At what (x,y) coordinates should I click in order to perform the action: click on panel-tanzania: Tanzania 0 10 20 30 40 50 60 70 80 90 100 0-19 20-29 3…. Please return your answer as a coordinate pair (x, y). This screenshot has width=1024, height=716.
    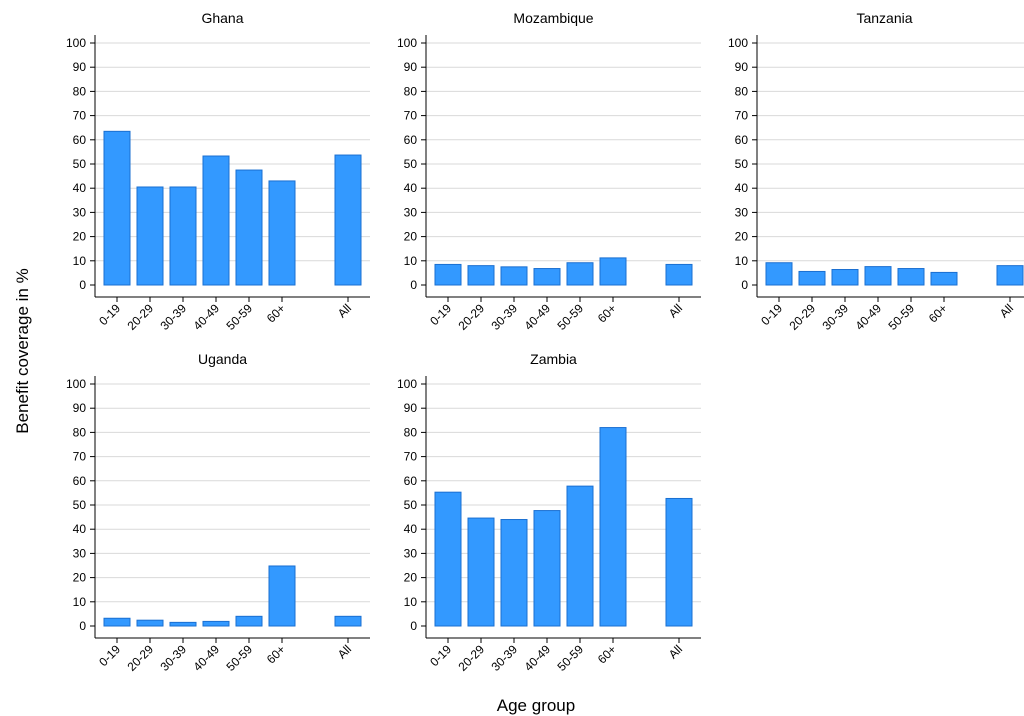
    Looking at the image, I should click on (876, 171).